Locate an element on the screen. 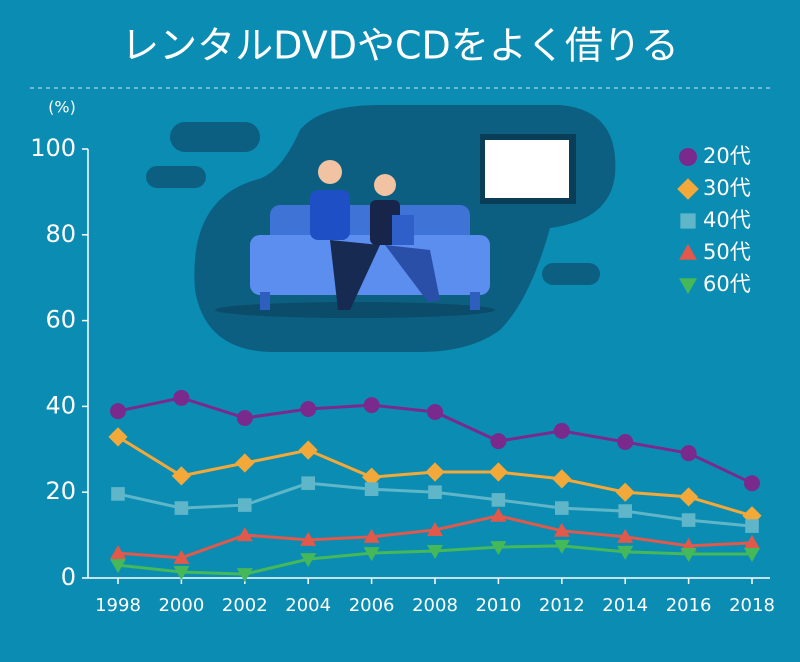  x-tick-label: 2012 is located at coordinates (562, 605).